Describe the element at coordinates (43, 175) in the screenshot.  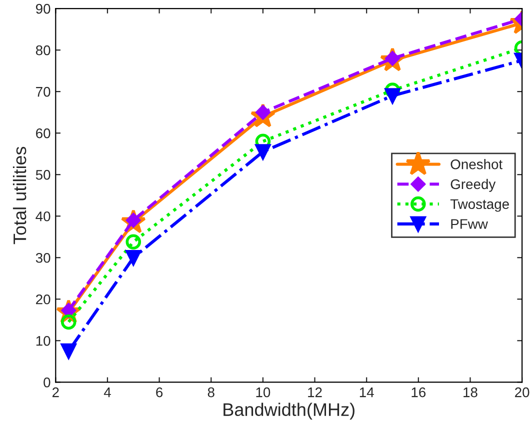
I see `y-tick-label: 50` at that location.